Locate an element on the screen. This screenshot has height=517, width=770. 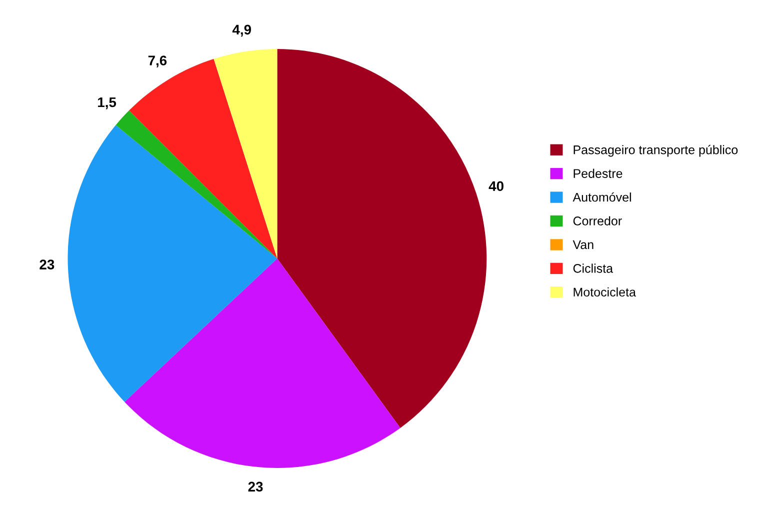
data-label: 40 is located at coordinates (496, 186).